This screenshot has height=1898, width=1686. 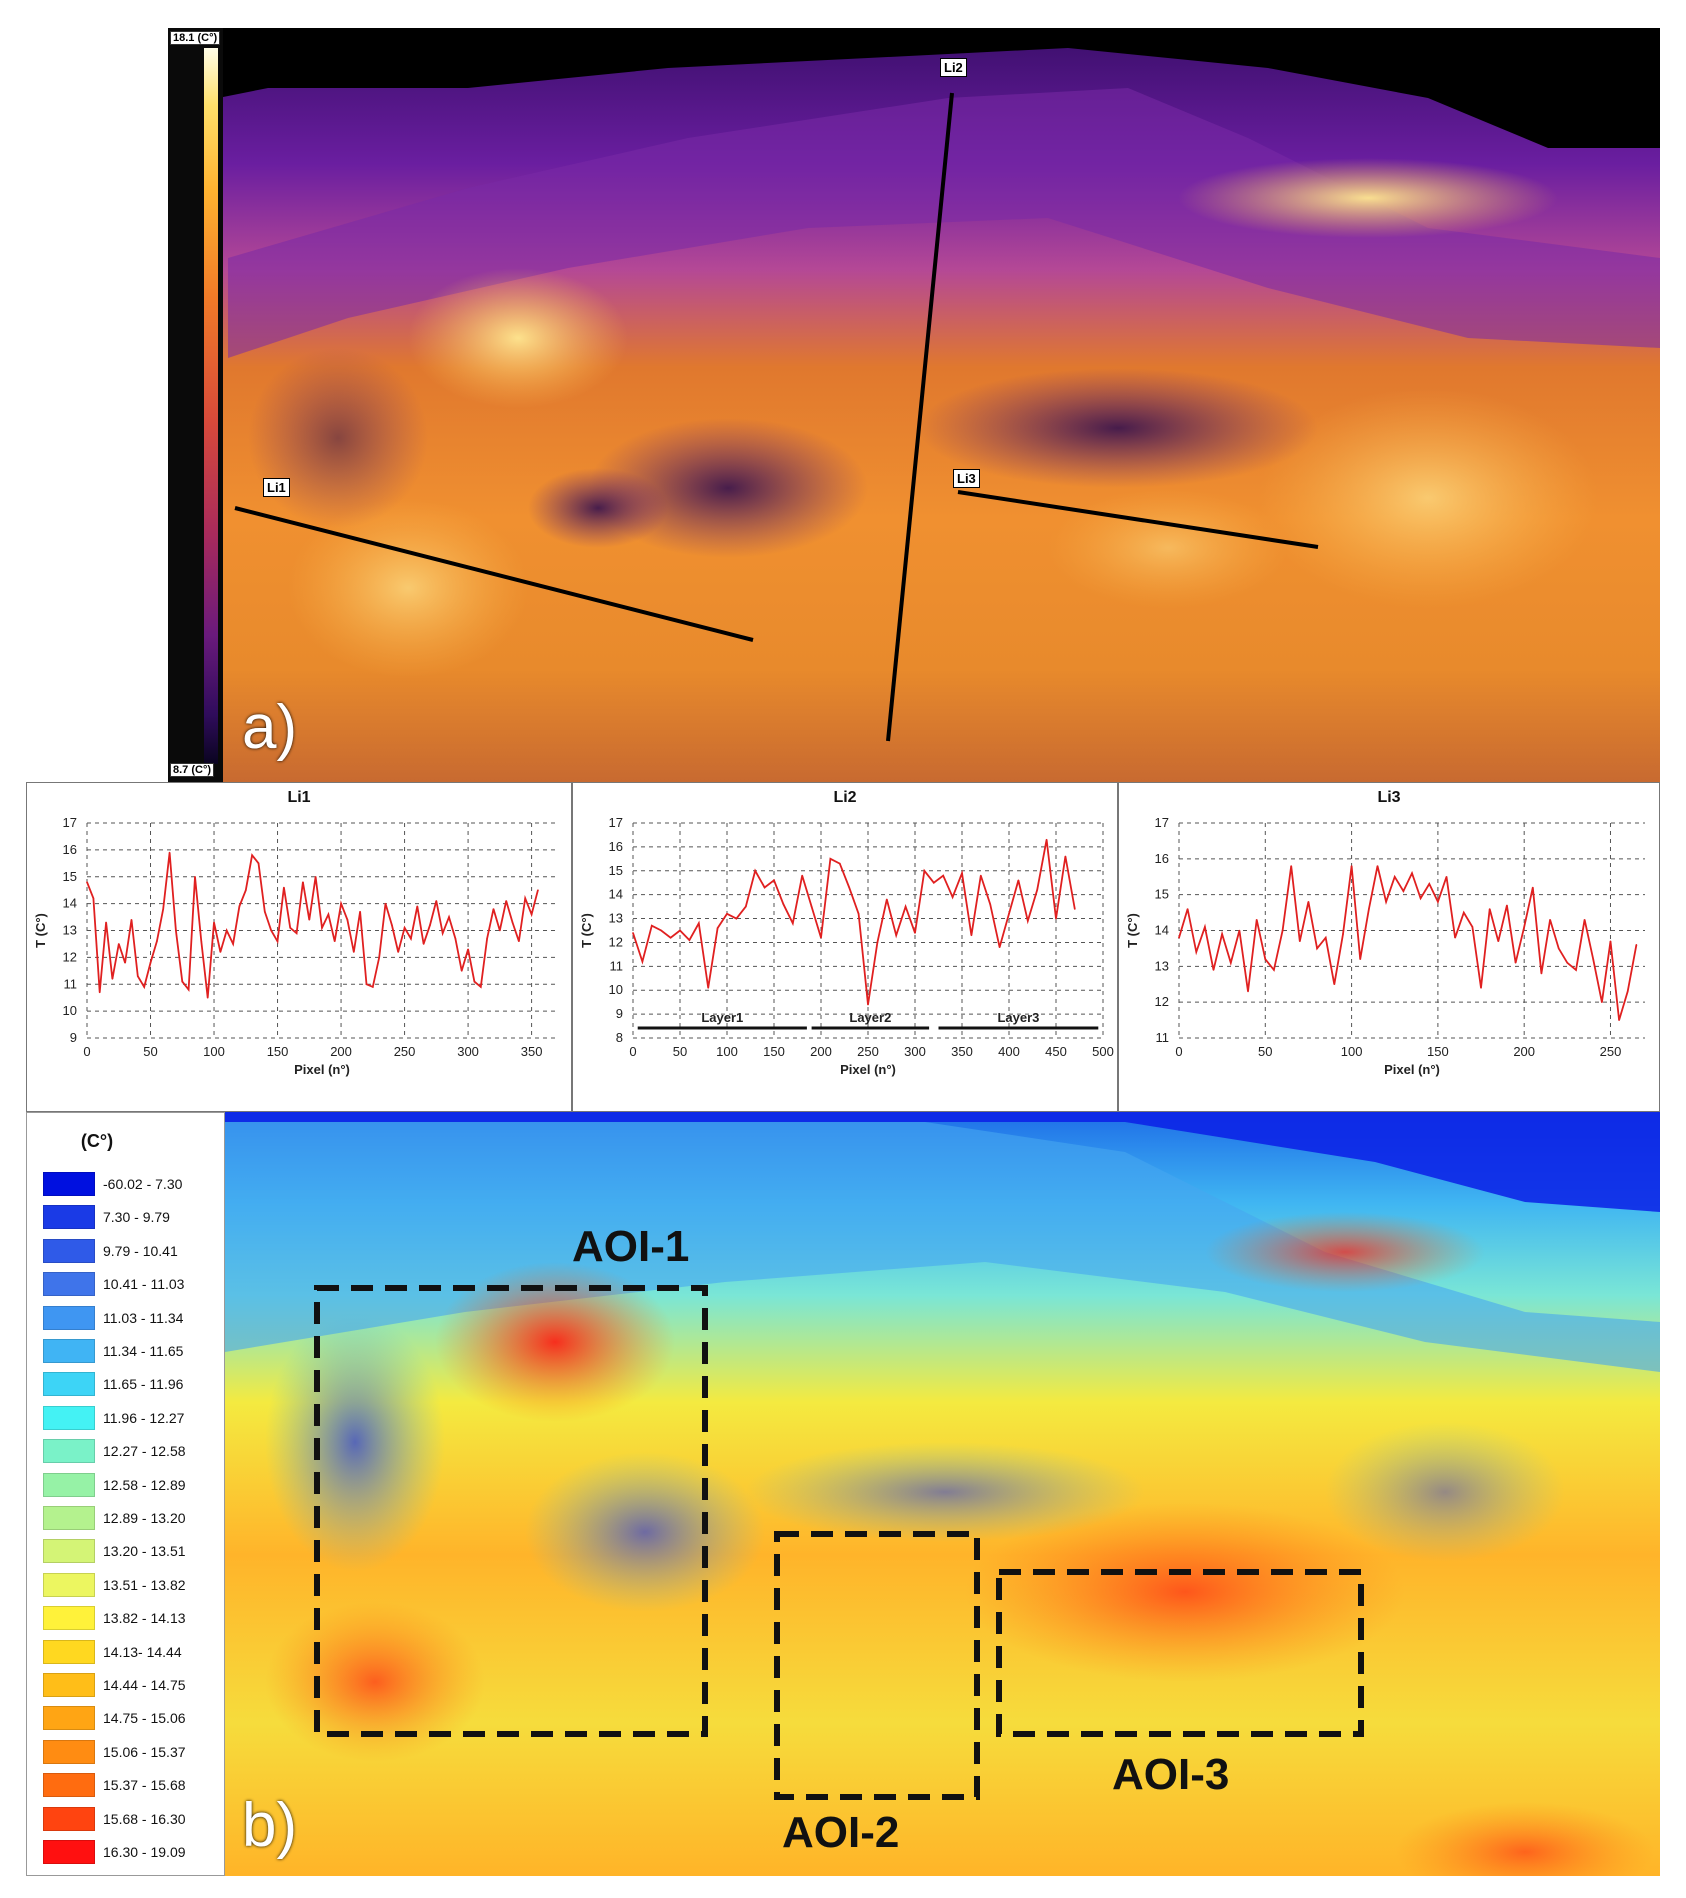 What do you see at coordinates (322, 1069) in the screenshot?
I see `x-axis-label: Pixel (n°)` at bounding box center [322, 1069].